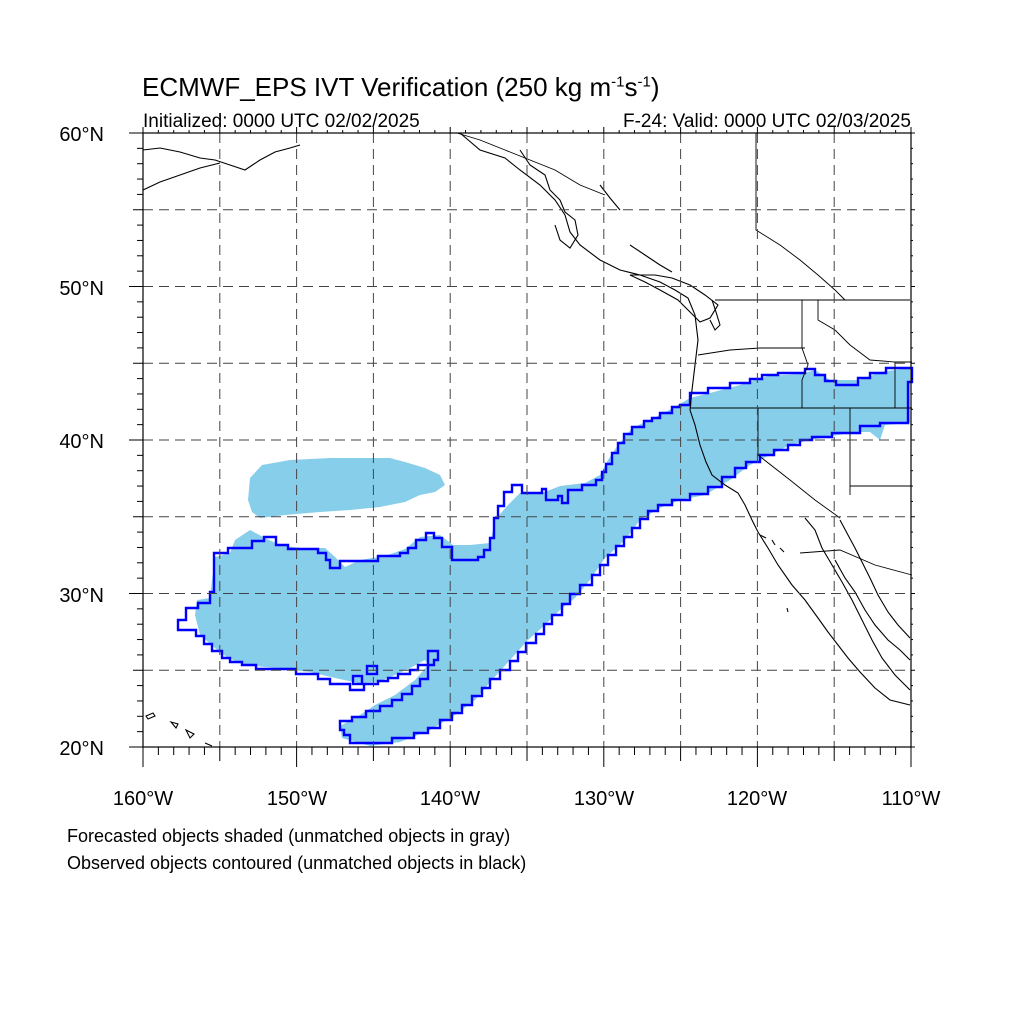 This screenshot has height=1024, width=1024. Describe the element at coordinates (715, 315) in the screenshot. I see `puget-sound` at that location.